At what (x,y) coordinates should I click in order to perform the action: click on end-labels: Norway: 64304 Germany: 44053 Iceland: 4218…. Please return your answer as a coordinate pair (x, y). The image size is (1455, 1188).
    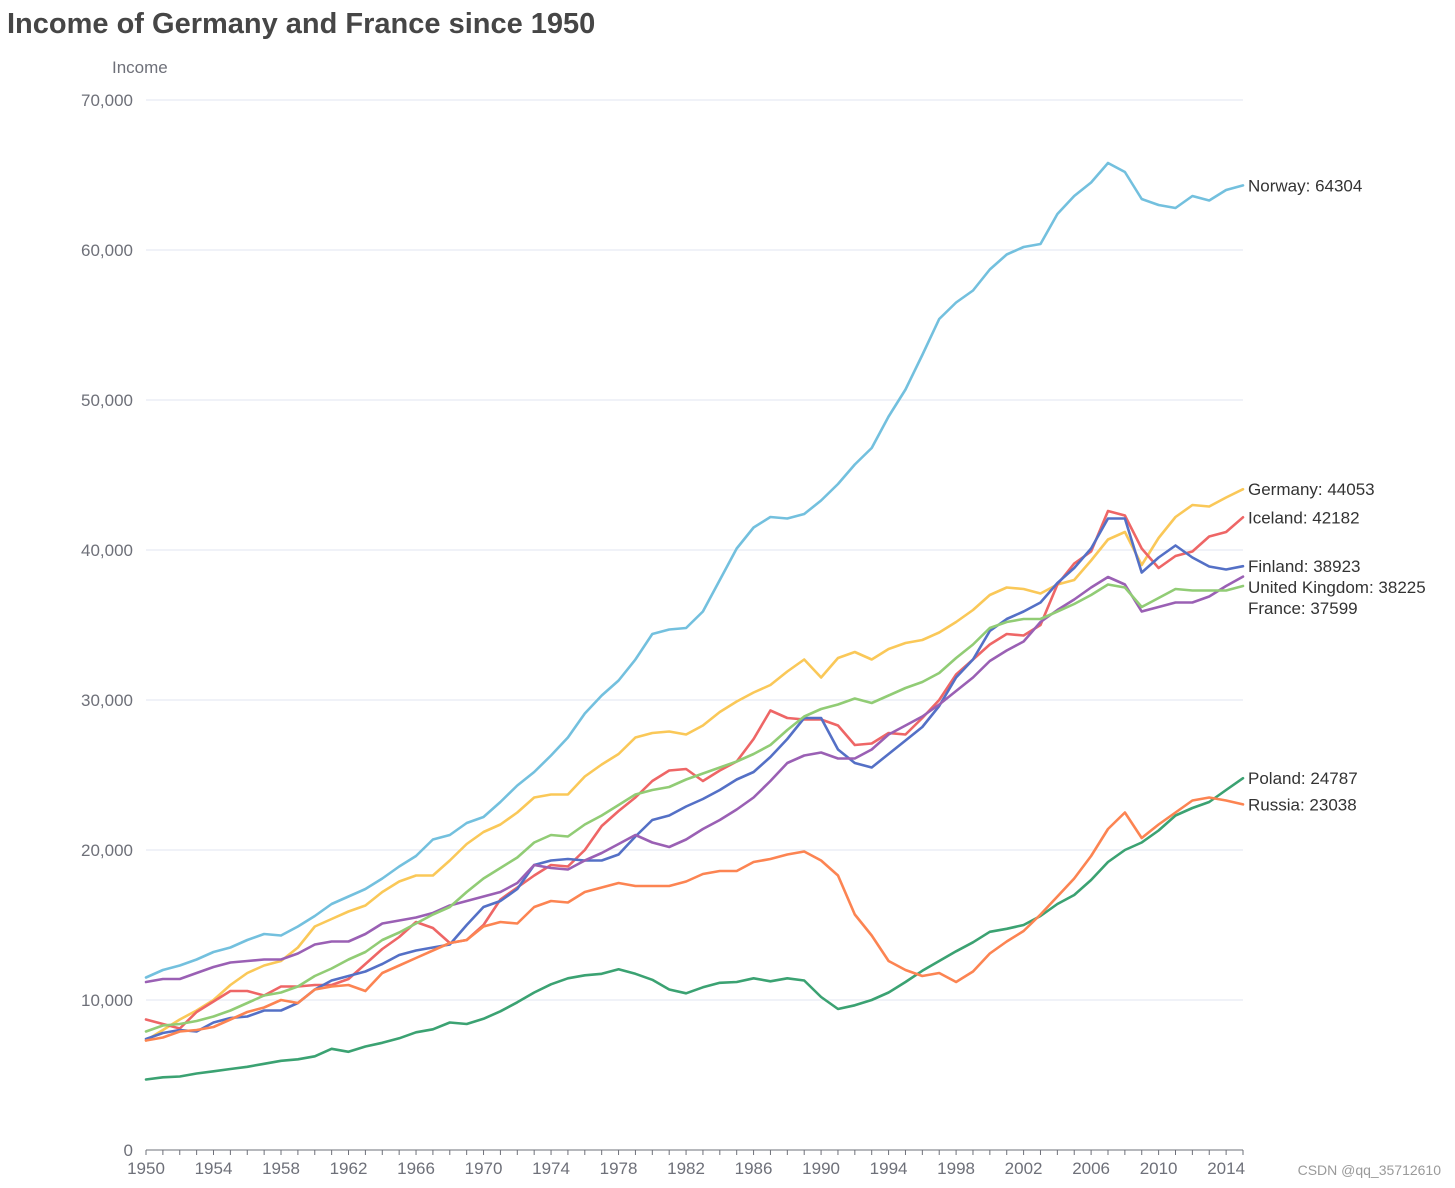
    Looking at the image, I should click on (1337, 495).